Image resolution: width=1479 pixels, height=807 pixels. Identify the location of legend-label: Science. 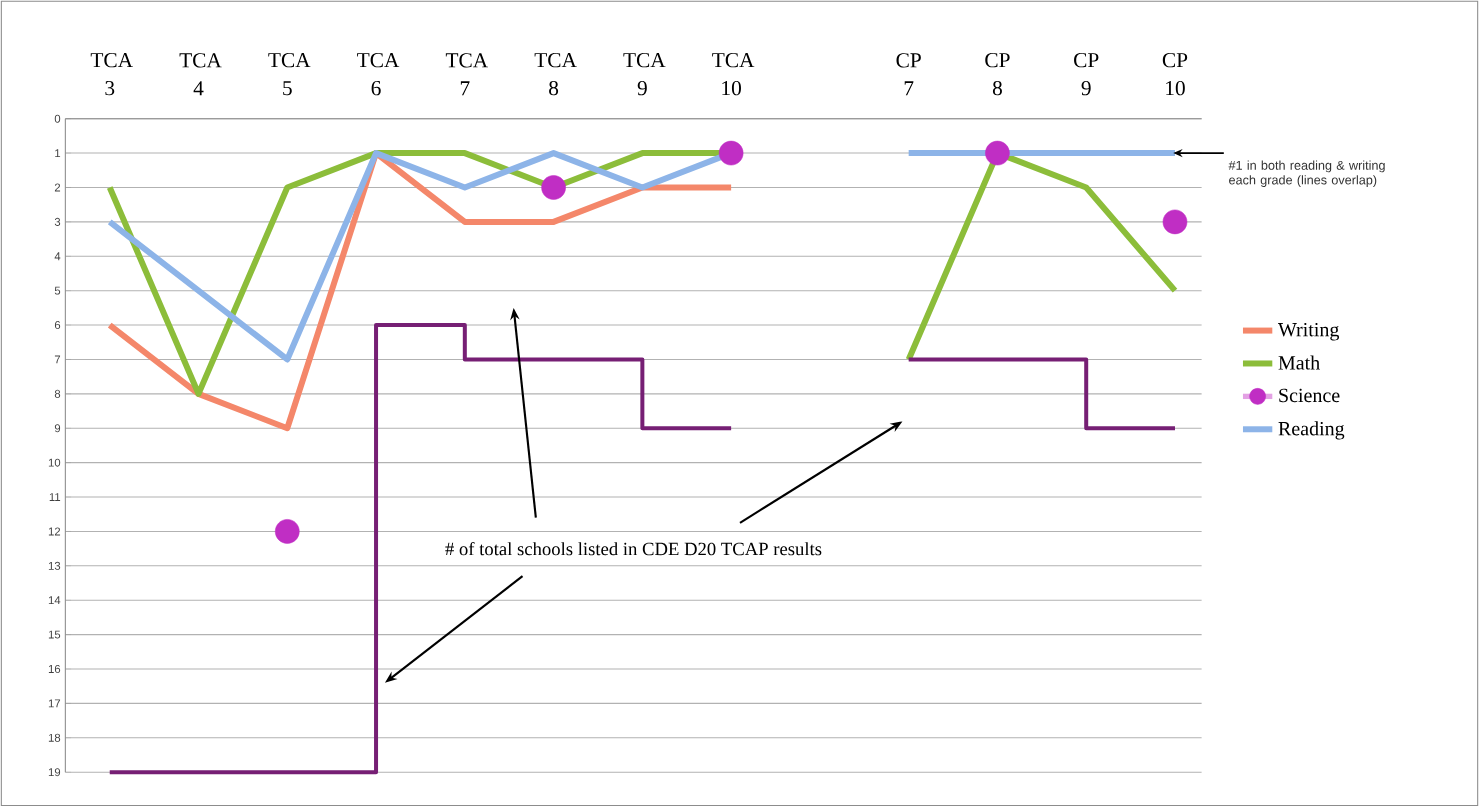
(1309, 395).